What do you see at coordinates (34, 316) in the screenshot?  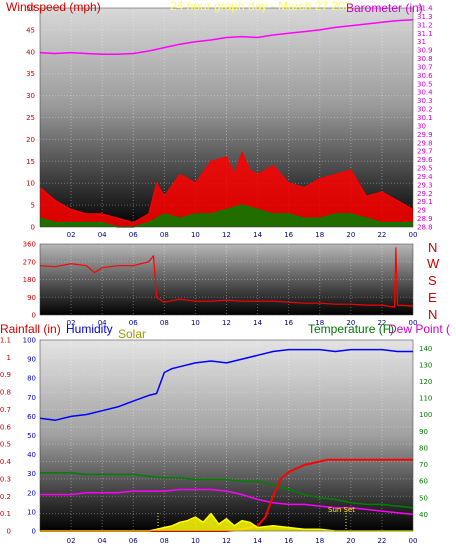 I see `direction-y-tick-label: 0` at bounding box center [34, 316].